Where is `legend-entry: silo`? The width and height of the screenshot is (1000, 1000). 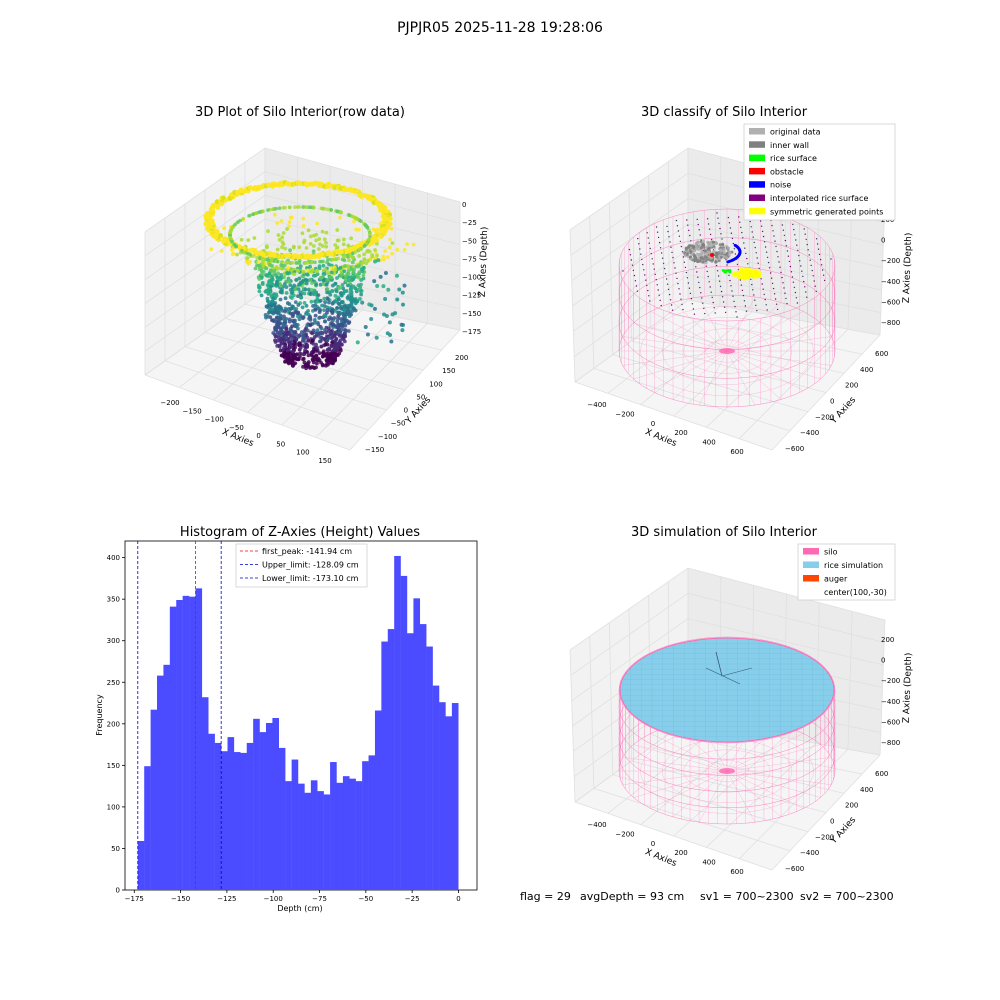
legend-entry: silo is located at coordinates (831, 552).